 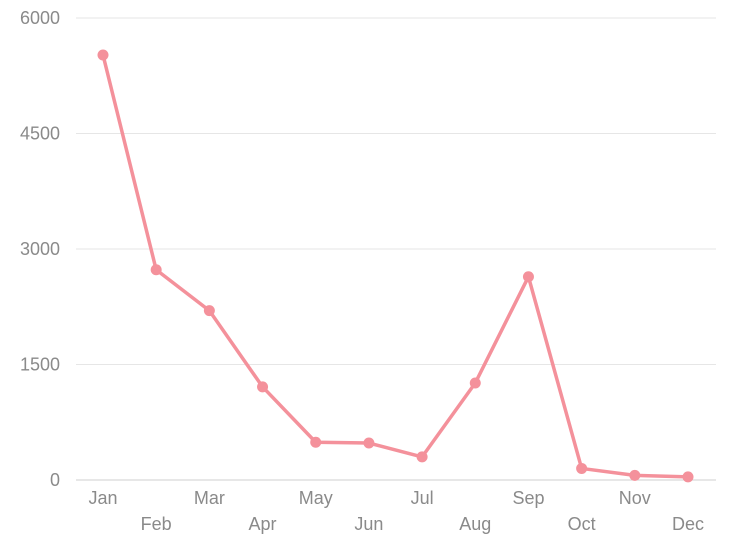 What do you see at coordinates (156, 524) in the screenshot?
I see `x-tick-label: Feb` at bounding box center [156, 524].